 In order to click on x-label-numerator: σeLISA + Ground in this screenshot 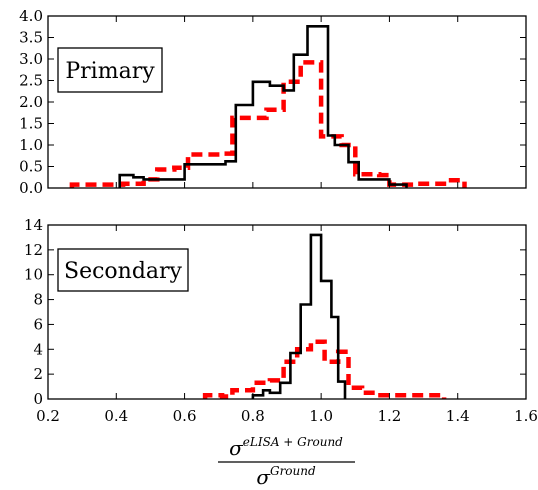, I will do `click(286, 447)`.